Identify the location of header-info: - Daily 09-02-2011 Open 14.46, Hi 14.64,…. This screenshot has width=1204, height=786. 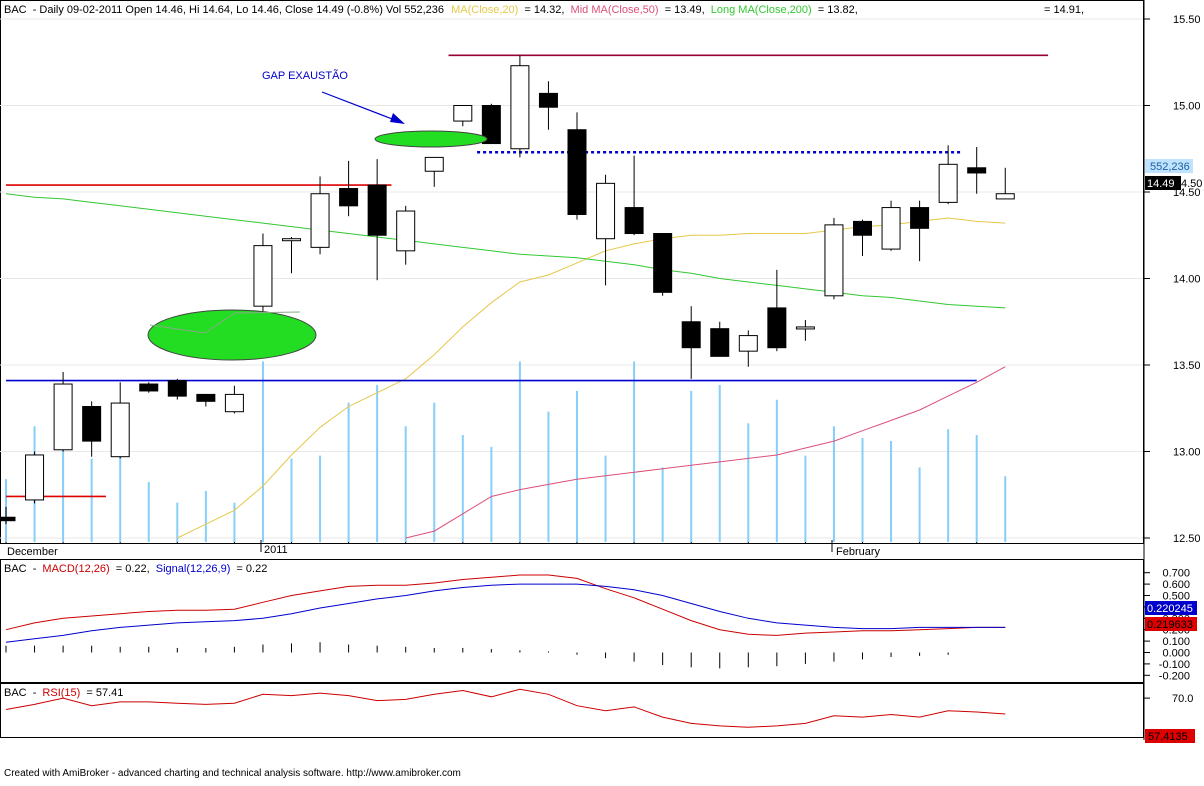
(238, 10).